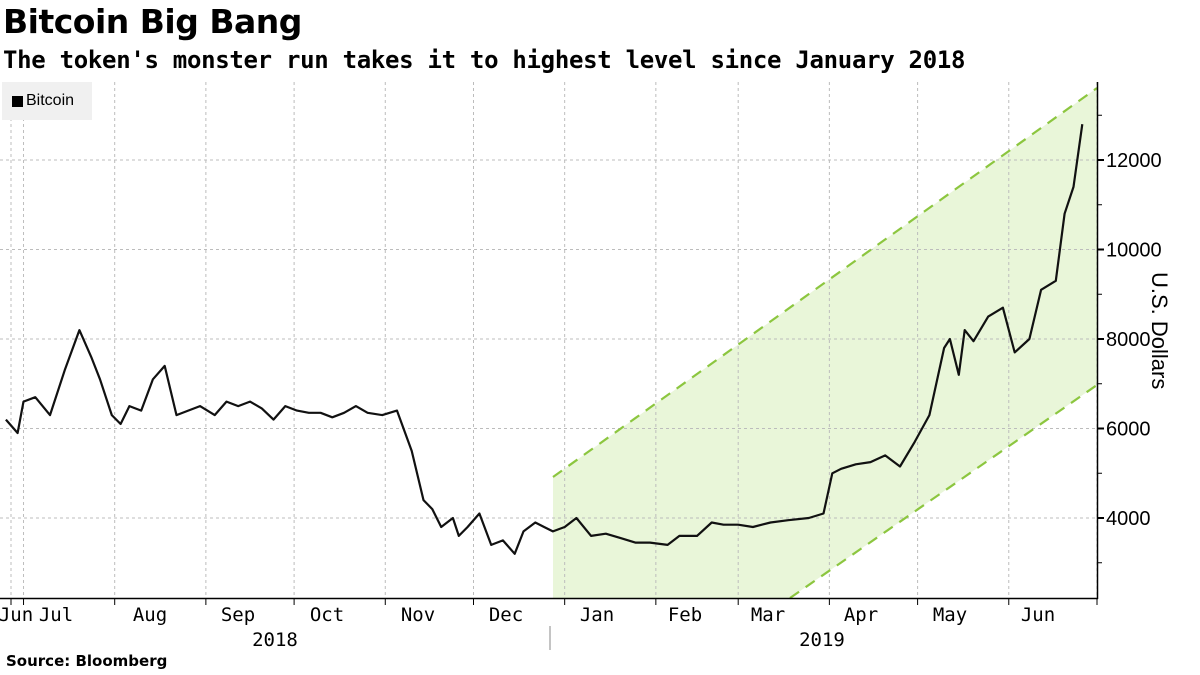 The width and height of the screenshot is (1200, 675). What do you see at coordinates (50, 100) in the screenshot?
I see `legend-label-bitcoin: Bitcoin` at bounding box center [50, 100].